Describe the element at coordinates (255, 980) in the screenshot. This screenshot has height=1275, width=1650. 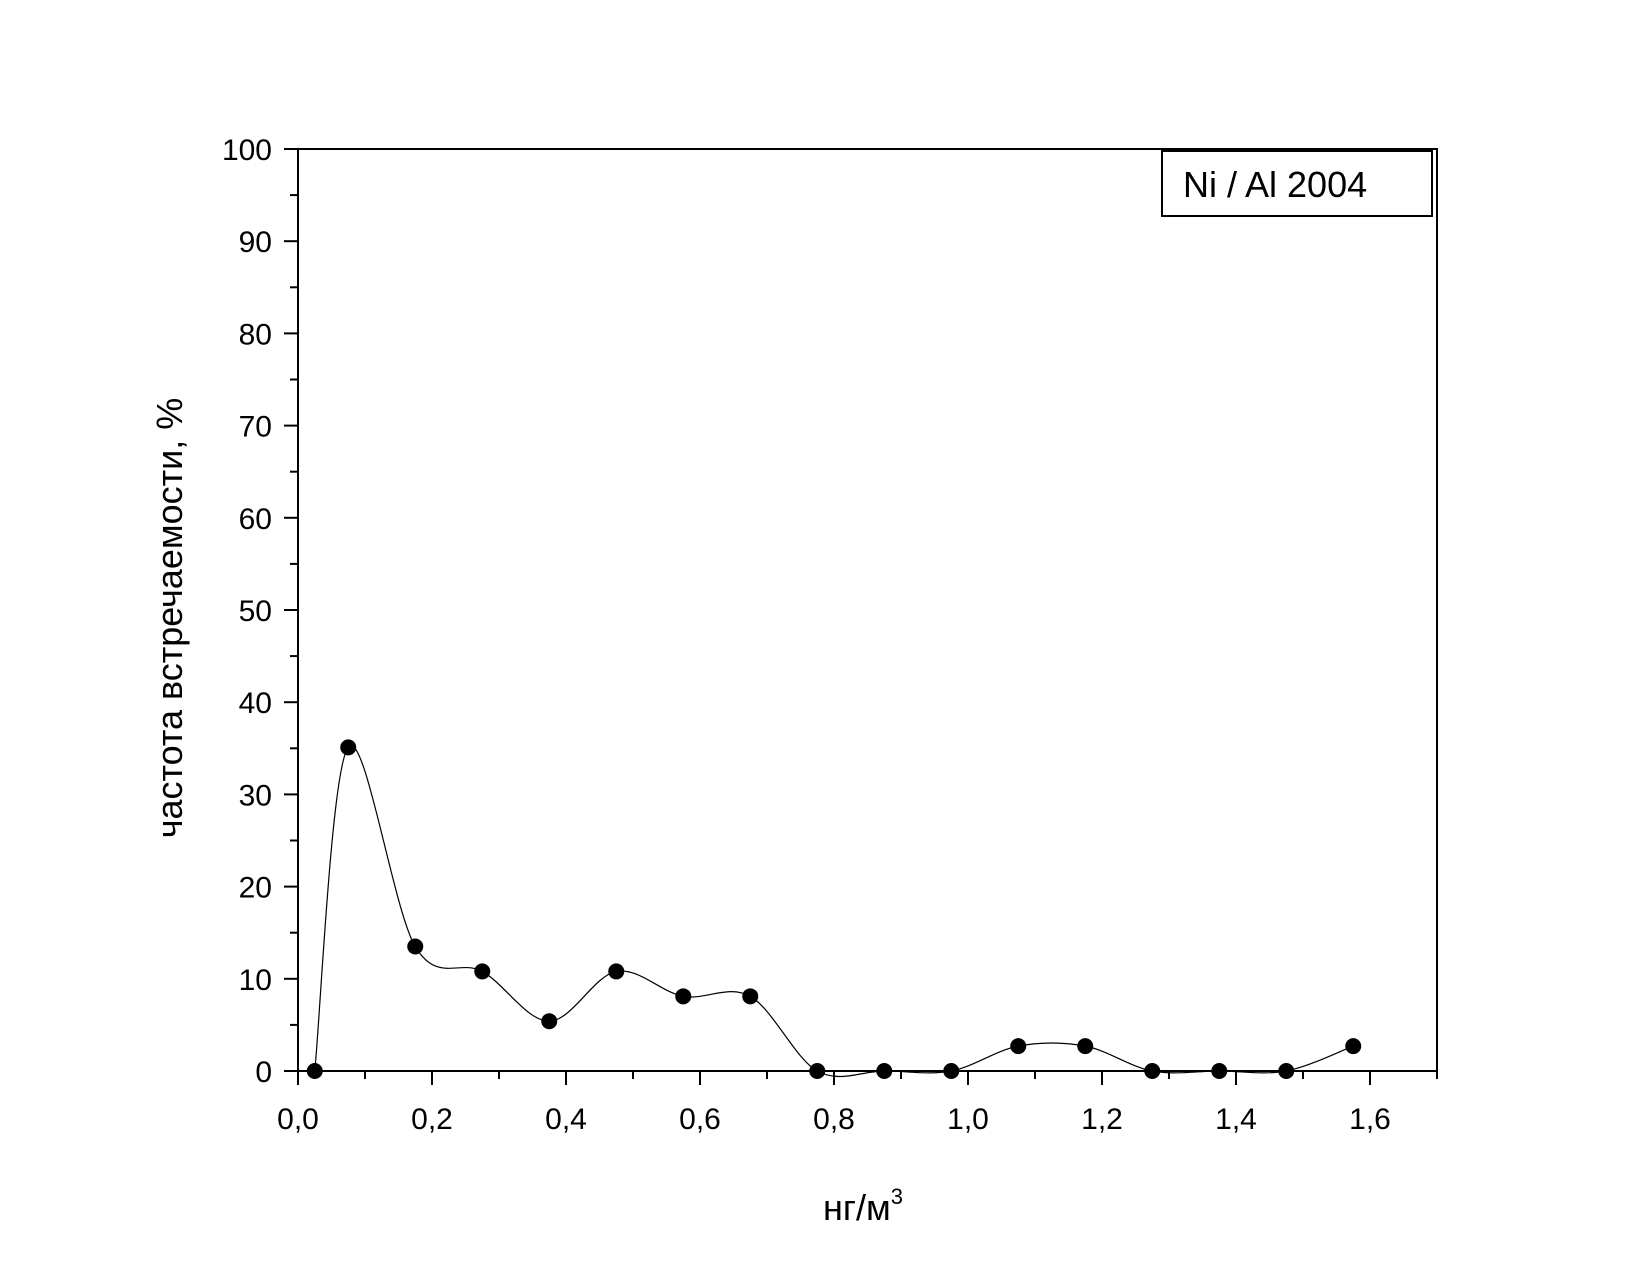
I see `y-tick-label: 10` at that location.